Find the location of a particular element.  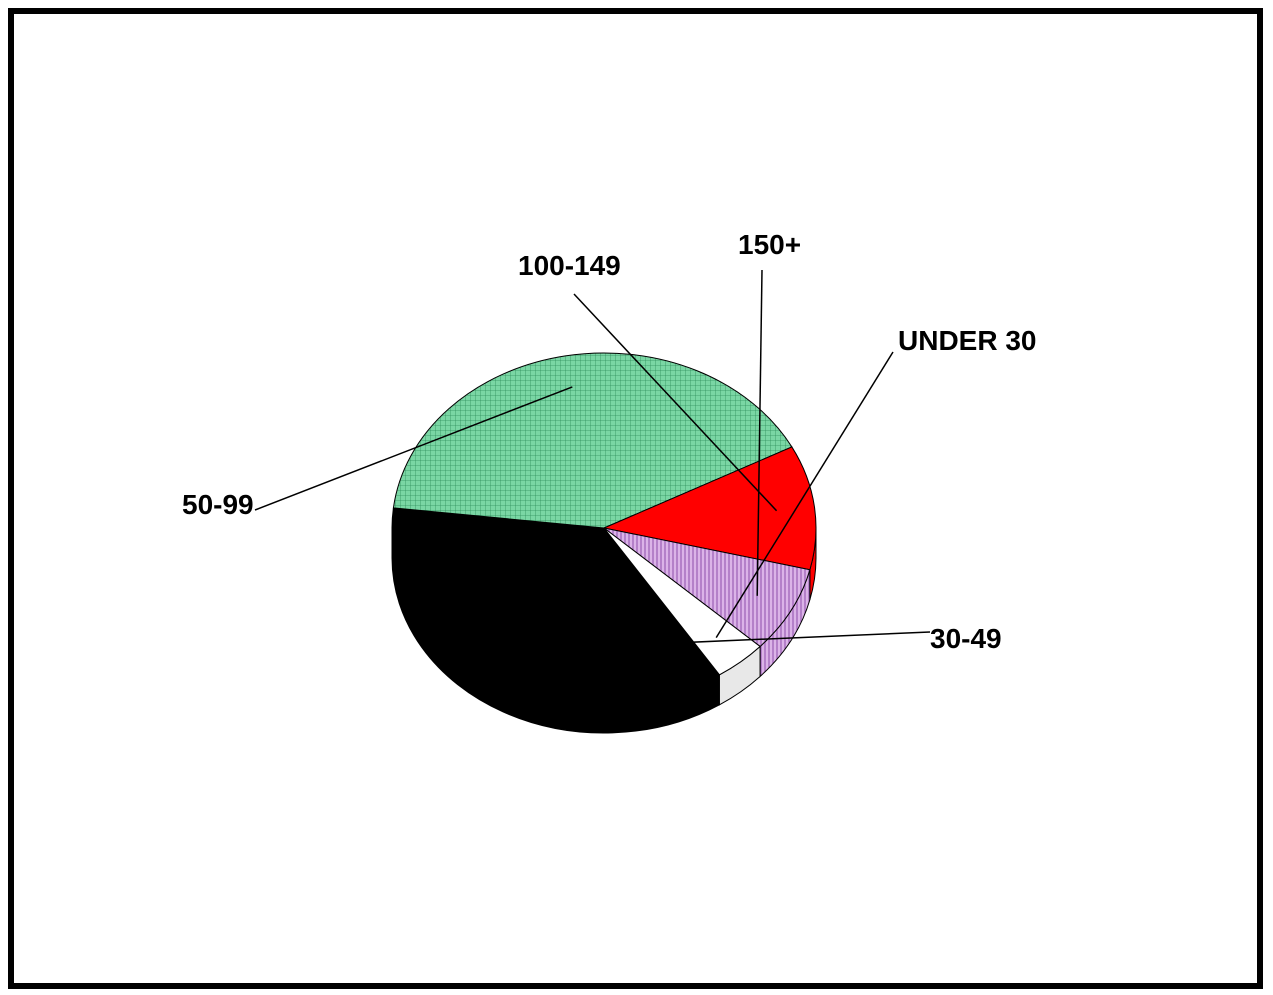

slice-label-100-149: 100-149 is located at coordinates (569, 265).